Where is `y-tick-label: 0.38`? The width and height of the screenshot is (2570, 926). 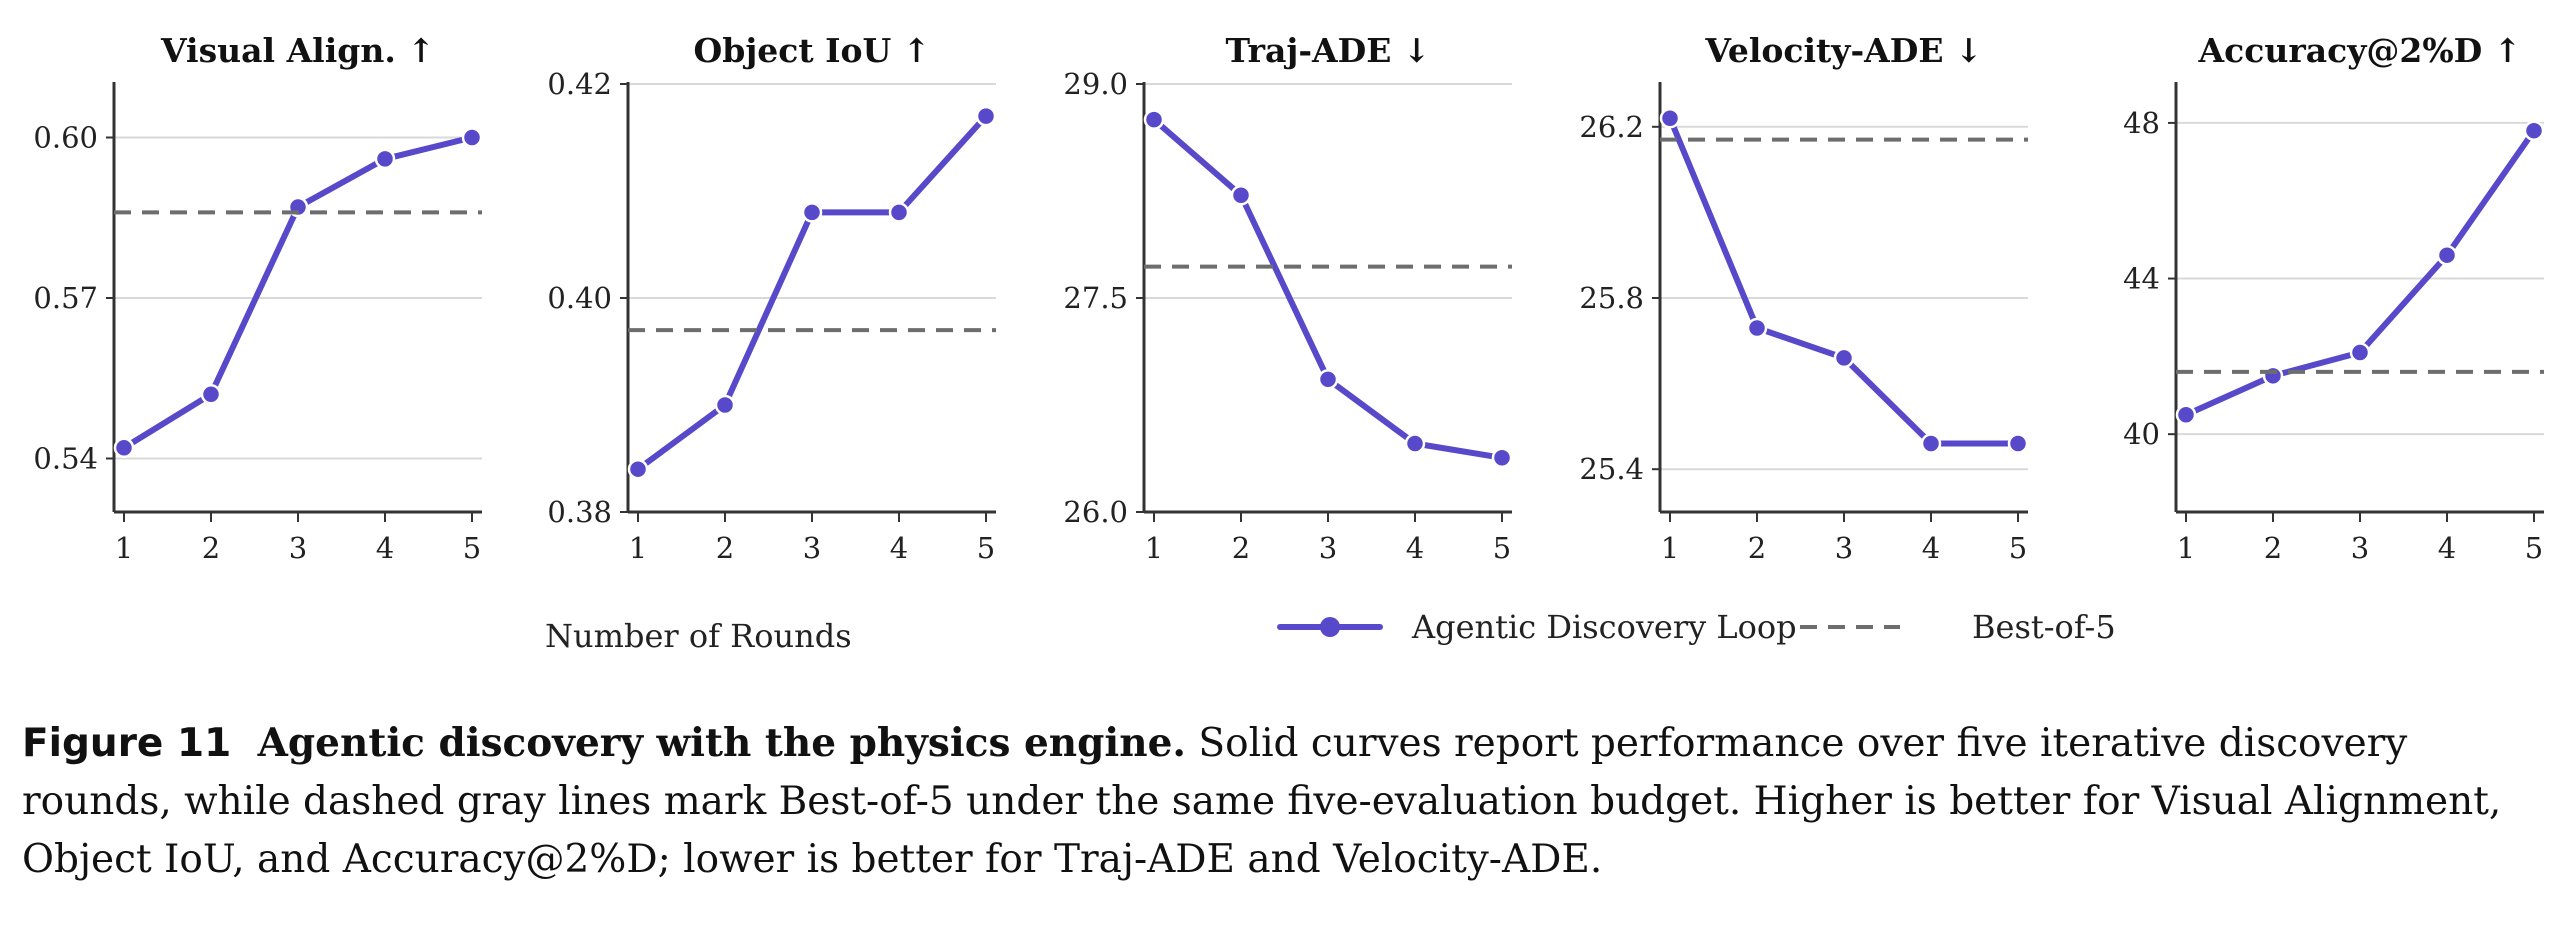 y-tick-label: 0.38 is located at coordinates (579, 512).